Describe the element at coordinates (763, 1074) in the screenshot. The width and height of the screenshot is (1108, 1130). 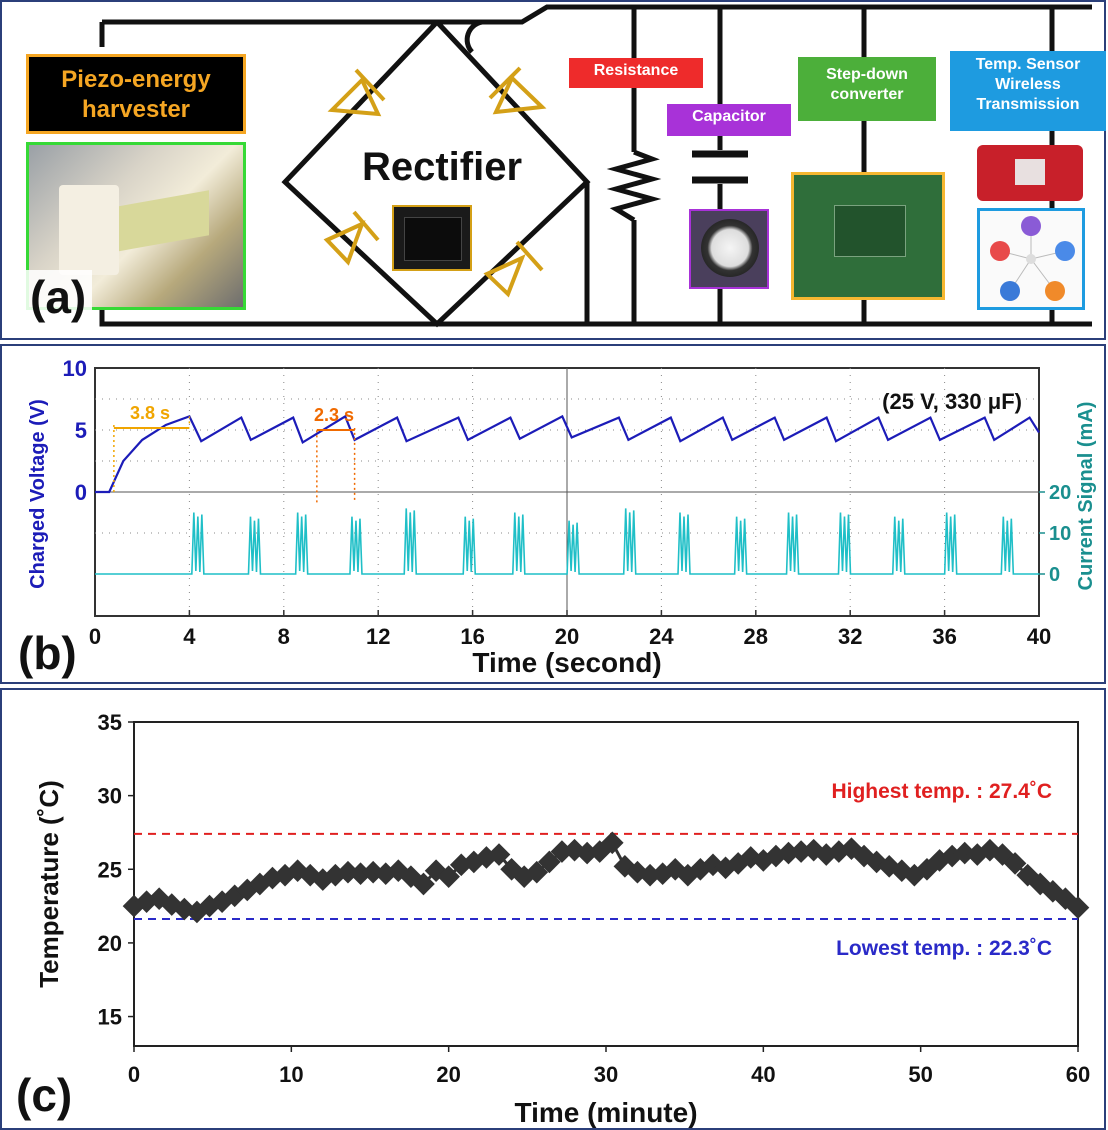
I see `x-tick-label-c: 40` at that location.